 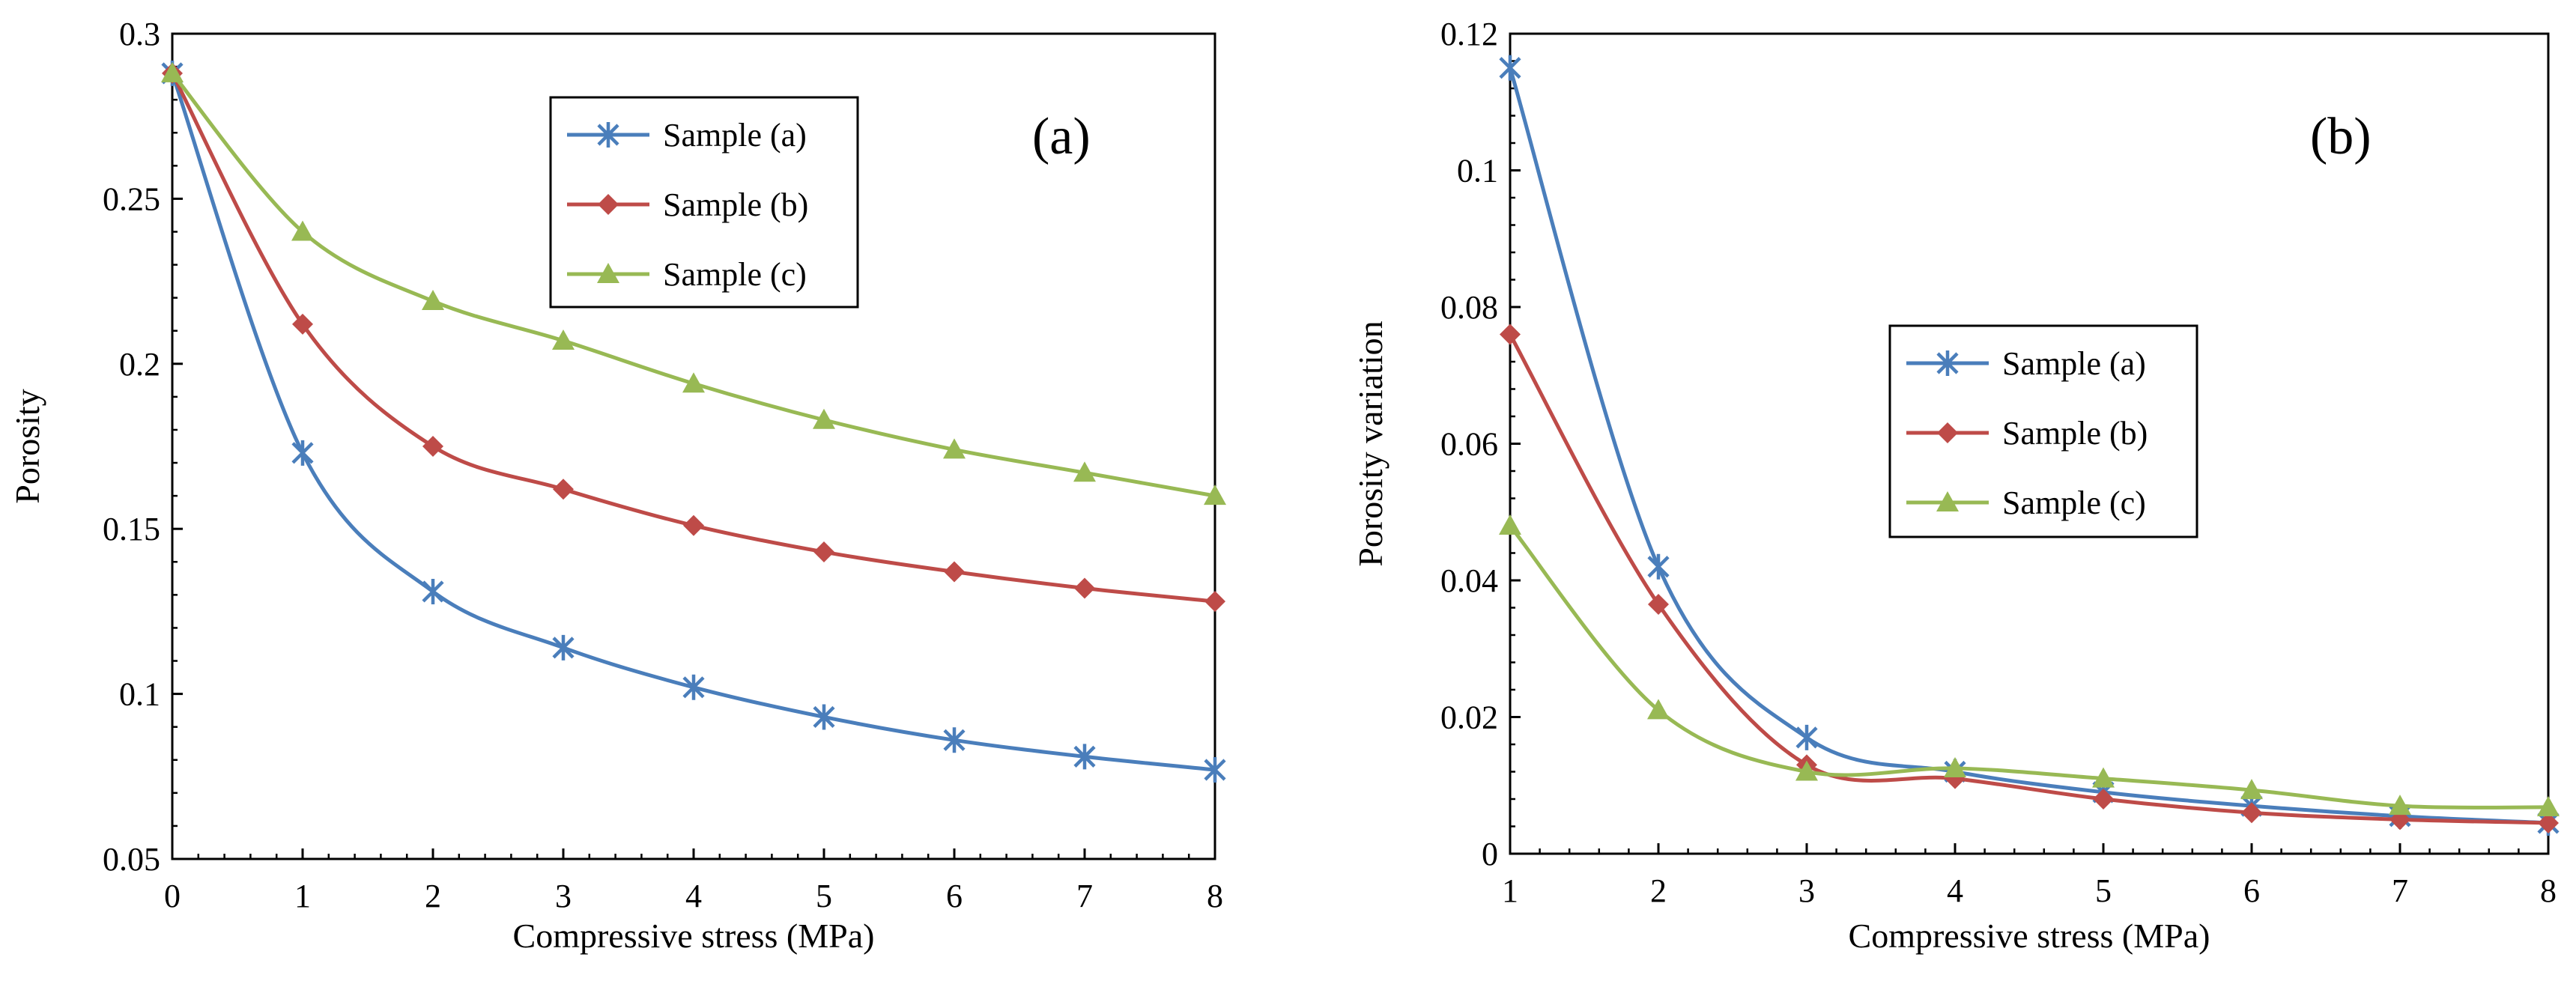 What do you see at coordinates (1469, 580) in the screenshot?
I see `y-tick-label: 0.04` at bounding box center [1469, 580].